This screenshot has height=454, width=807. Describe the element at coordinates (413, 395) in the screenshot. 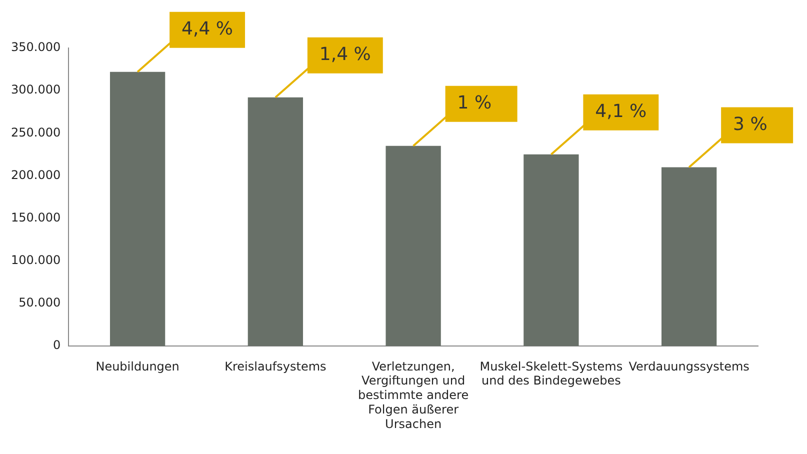

I see `x-tick-label: Verletzungen, Vergiftungen und bestimmte andere Folgen äußerer Ursachen` at that location.